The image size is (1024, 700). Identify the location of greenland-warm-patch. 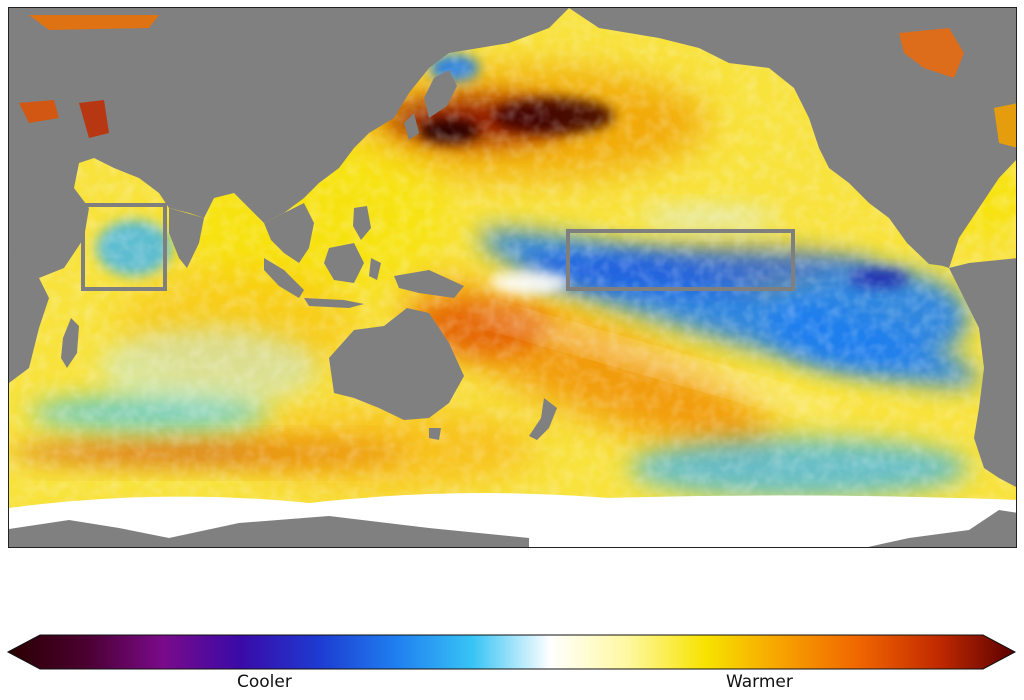
(931, 53).